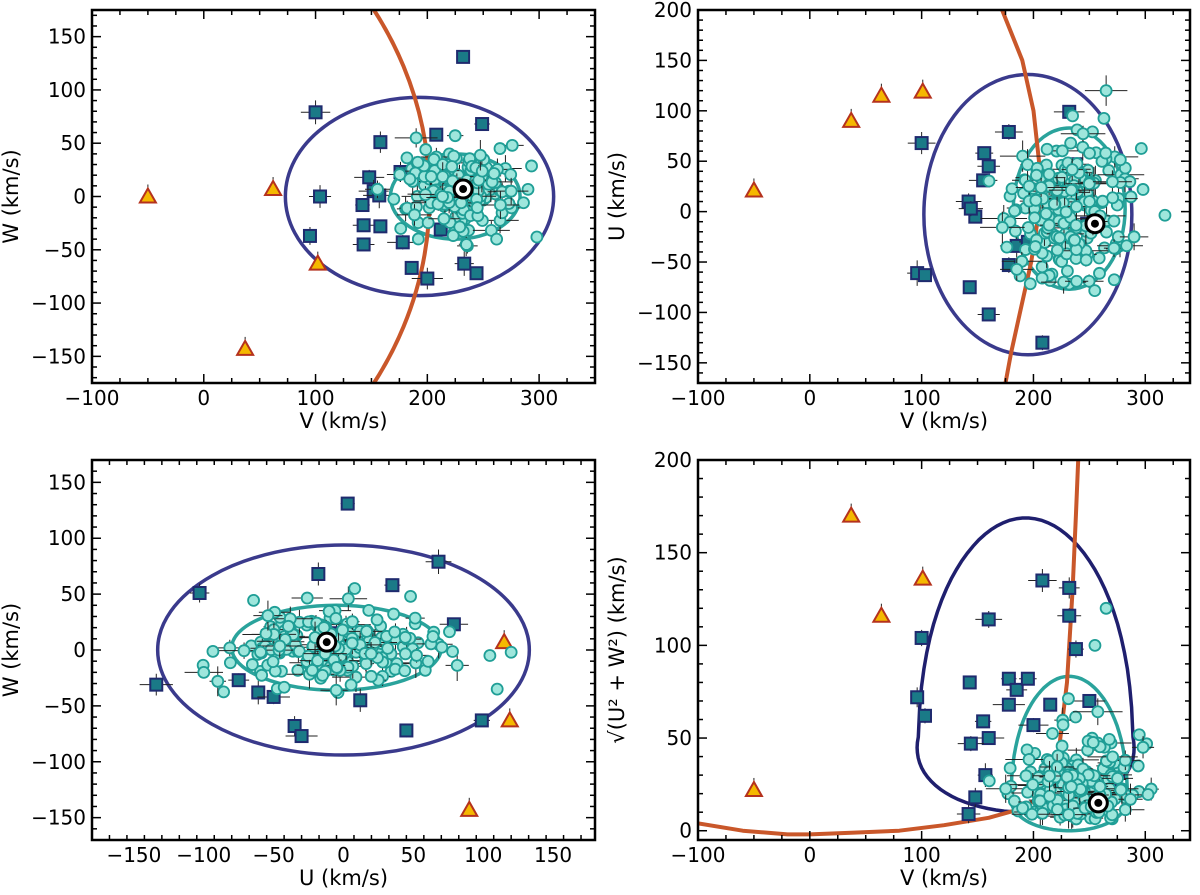 This screenshot has height=895, width=1200. Describe the element at coordinates (92, 398) in the screenshot. I see `x-tick-label: −100` at that location.